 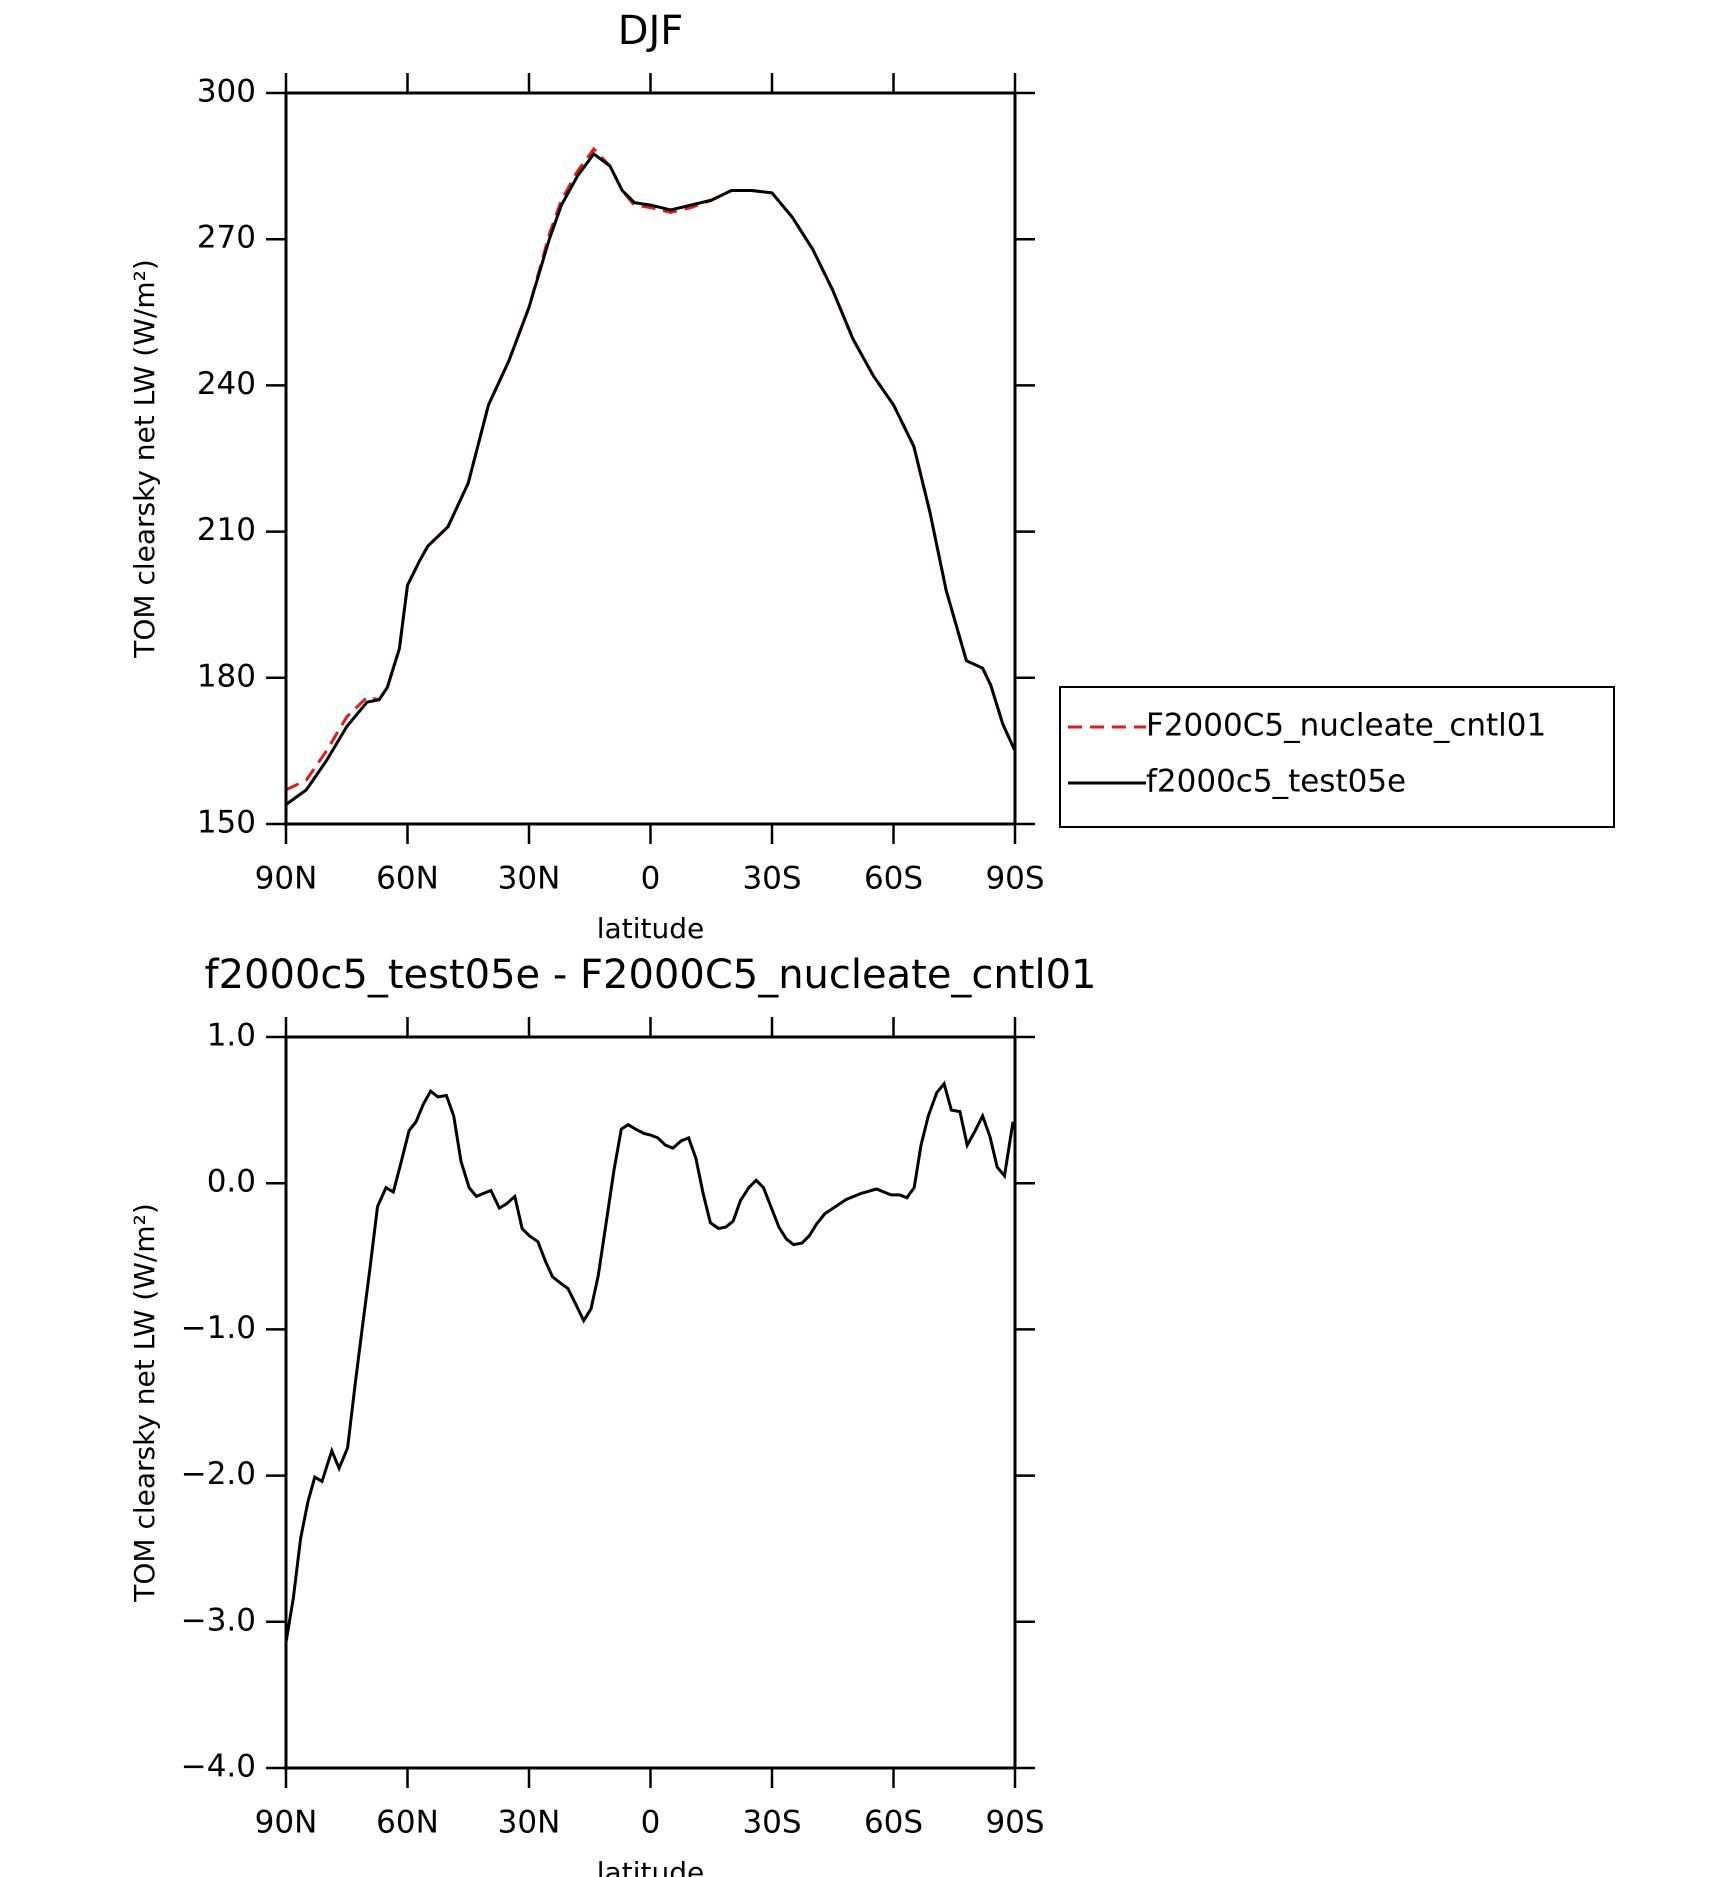 What do you see at coordinates (651, 31) in the screenshot?
I see `chart-title: DJF` at bounding box center [651, 31].